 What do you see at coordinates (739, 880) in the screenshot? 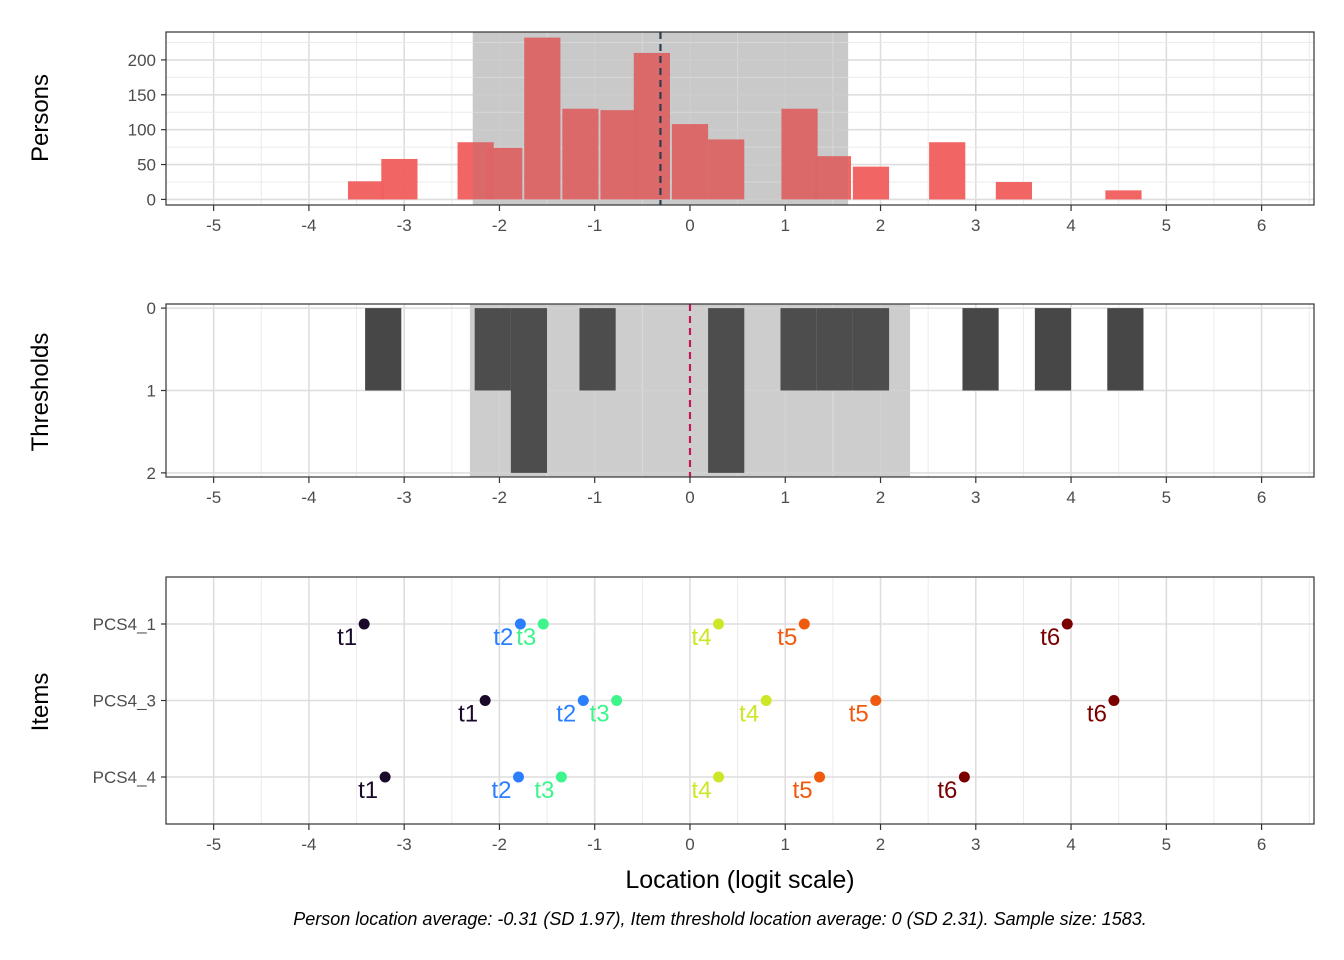
I see `x-axis-title: Location (logit scale)` at bounding box center [739, 880].